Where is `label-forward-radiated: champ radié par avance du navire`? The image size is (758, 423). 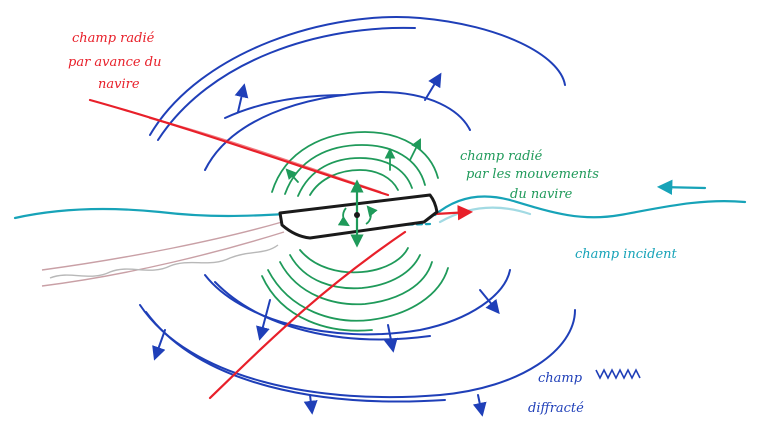 label-forward-radiated: champ radié par avance du navire is located at coordinates (117, 61).